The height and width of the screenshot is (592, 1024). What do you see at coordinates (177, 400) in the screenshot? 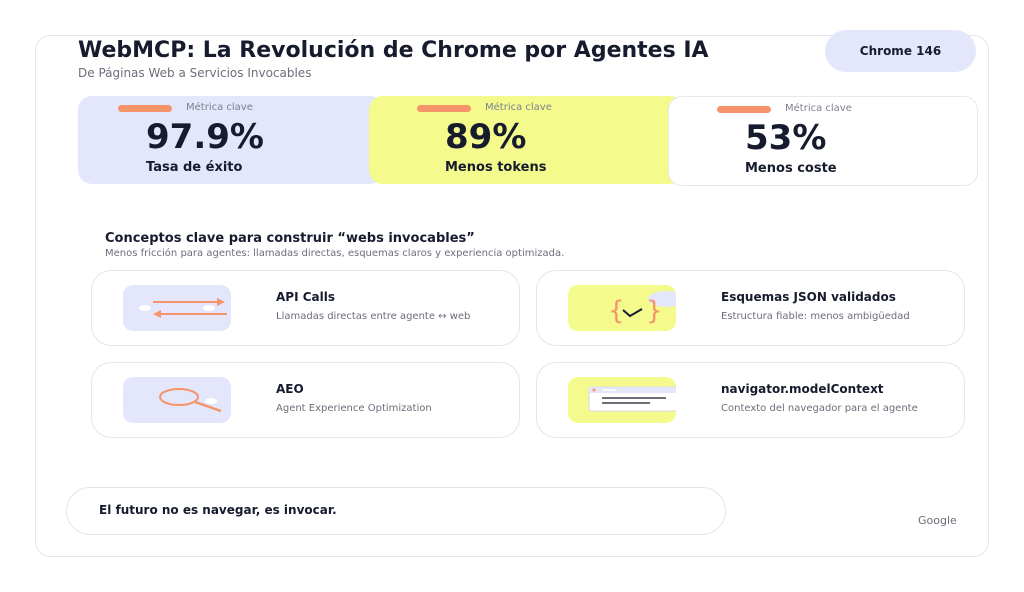
I see `magnifier-icon` at bounding box center [177, 400].